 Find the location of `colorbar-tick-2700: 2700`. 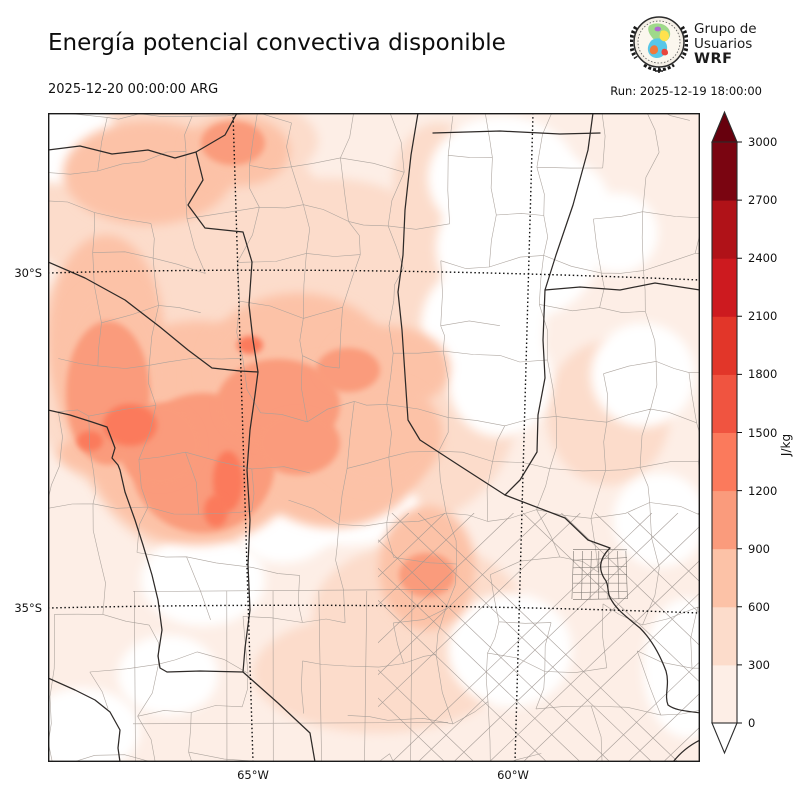

colorbar-tick-2700: 2700 is located at coordinates (763, 200).